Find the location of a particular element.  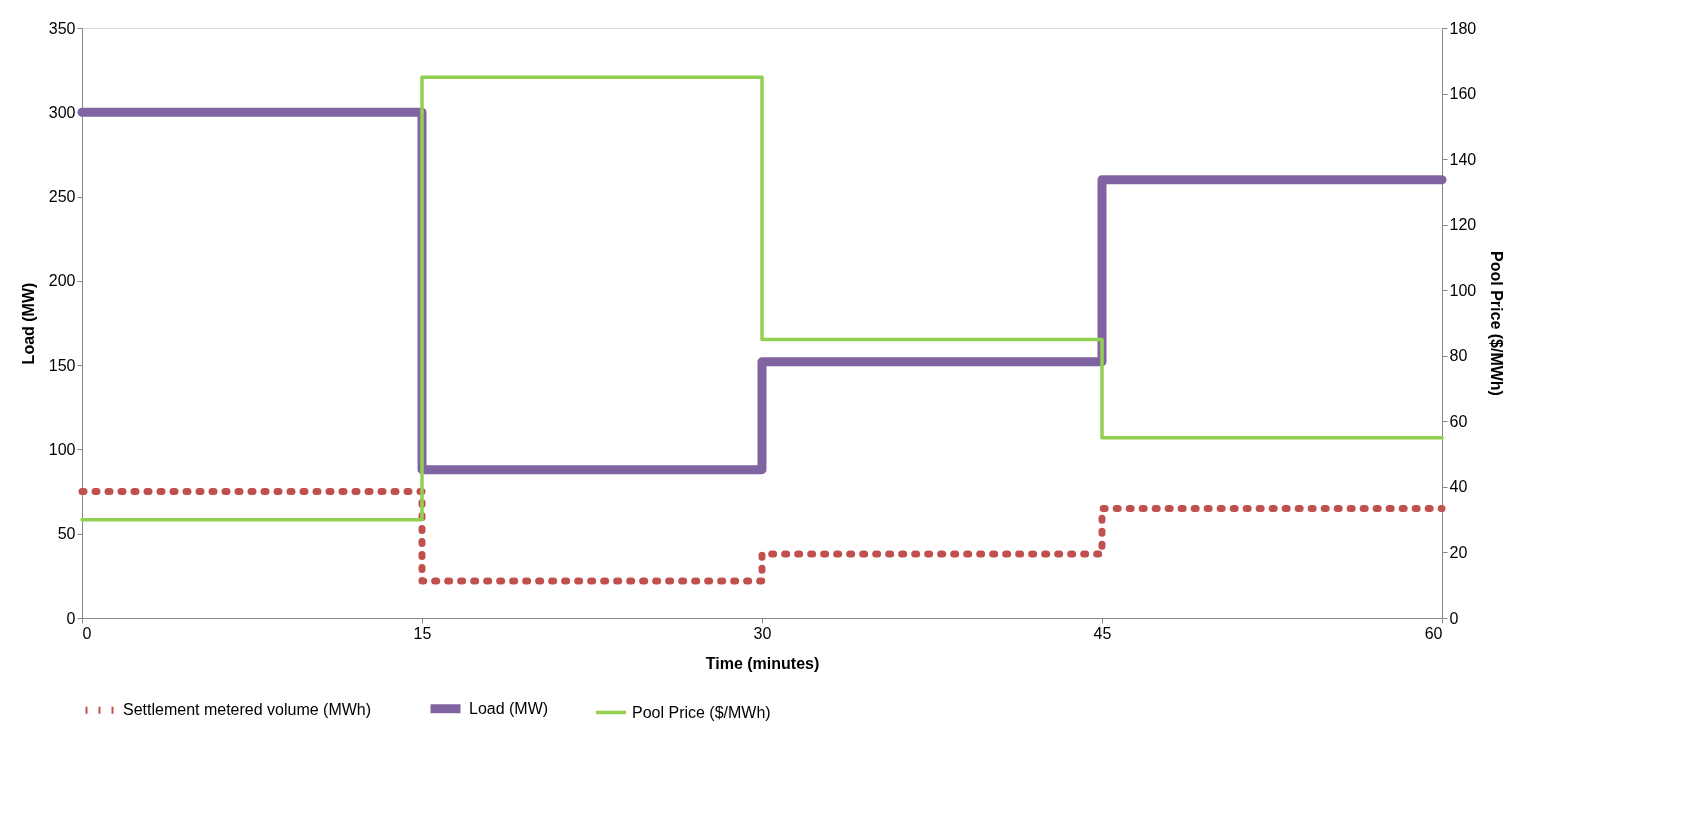

y-tick-label: 250 is located at coordinates (62, 197).